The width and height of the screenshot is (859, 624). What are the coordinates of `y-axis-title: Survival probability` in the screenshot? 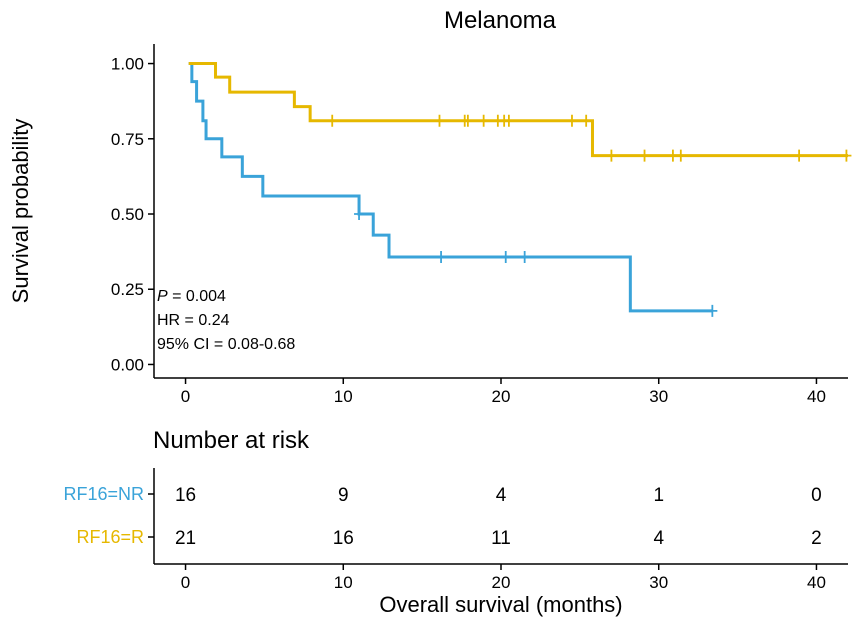 It's located at (20, 211).